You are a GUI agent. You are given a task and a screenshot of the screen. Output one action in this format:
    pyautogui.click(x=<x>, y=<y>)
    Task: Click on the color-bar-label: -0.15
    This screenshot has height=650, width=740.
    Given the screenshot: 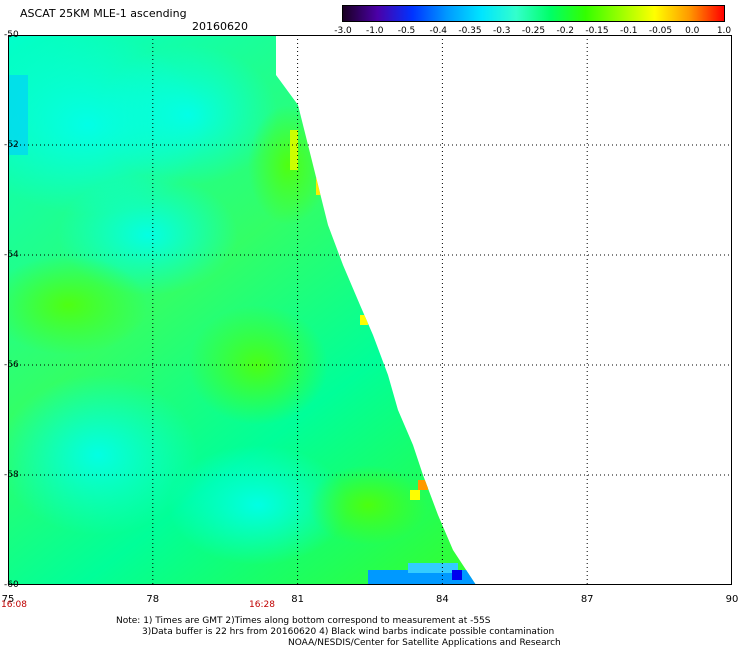 What is the action you would take?
    pyautogui.click(x=597, y=31)
    